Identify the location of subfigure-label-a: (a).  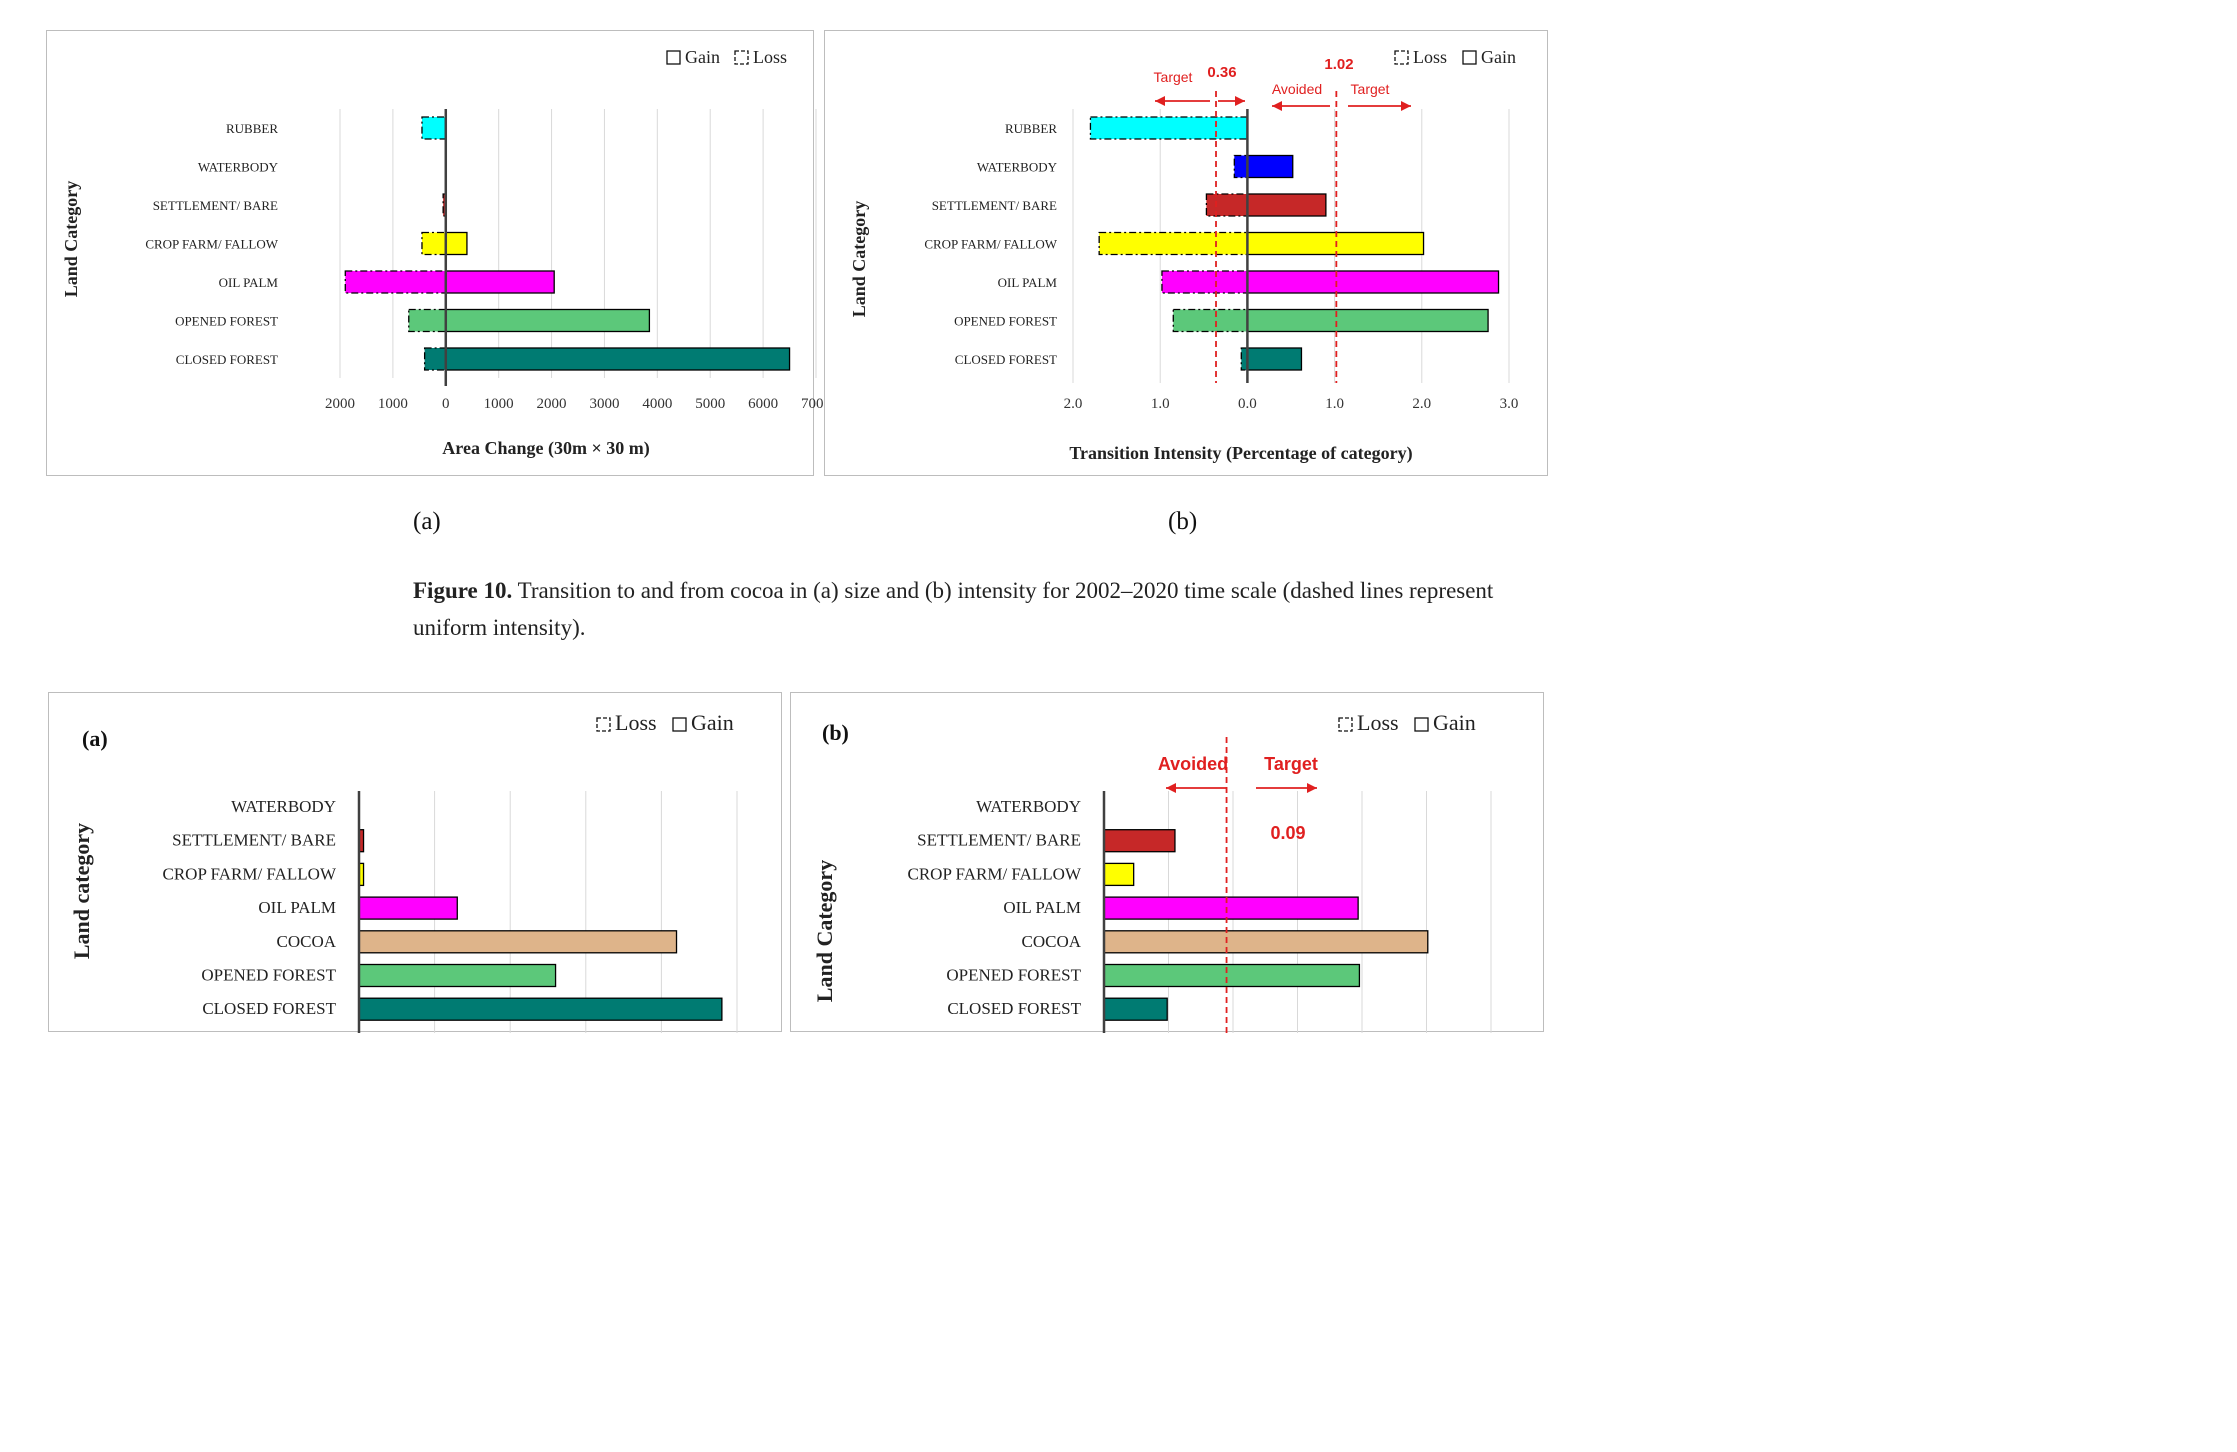
(427, 521).